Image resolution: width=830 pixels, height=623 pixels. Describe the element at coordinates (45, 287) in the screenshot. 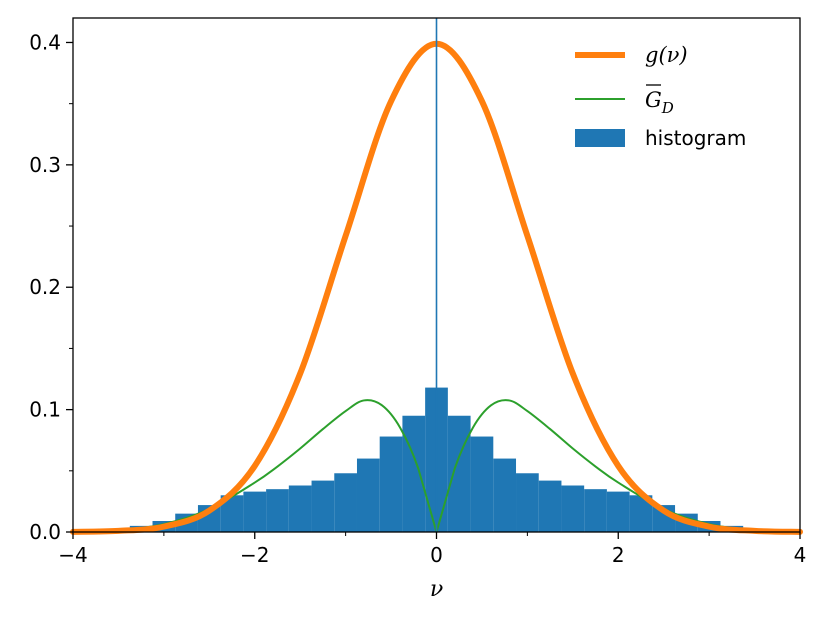

I see `y-tick-label: 0.2` at that location.